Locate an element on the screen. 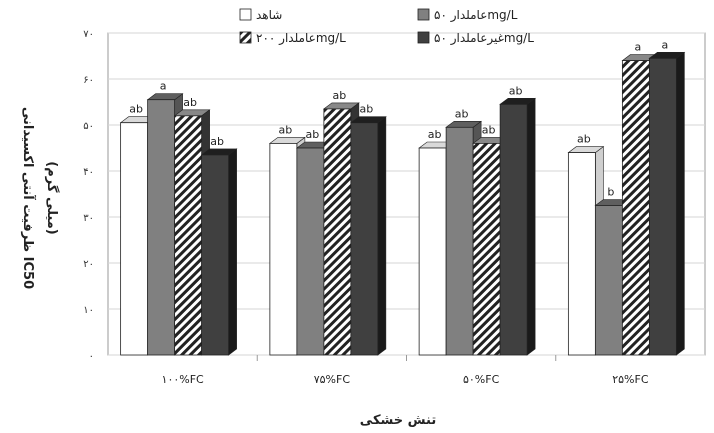 The width and height of the screenshot is (714, 433). y-tick-label: ۴۰ is located at coordinates (88, 172).